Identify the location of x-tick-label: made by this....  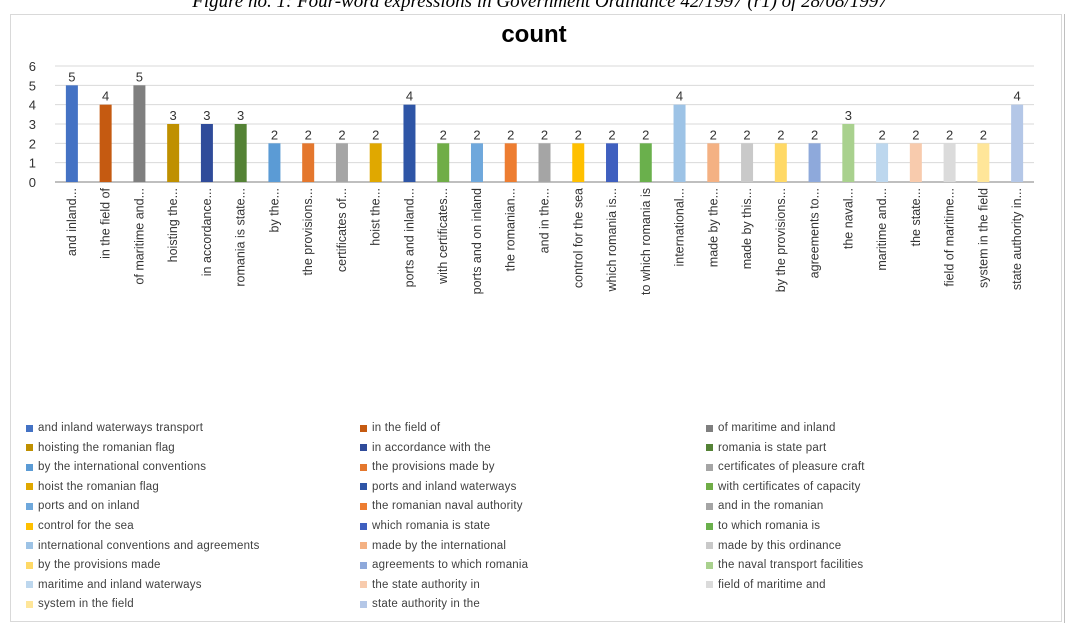
(747, 228).